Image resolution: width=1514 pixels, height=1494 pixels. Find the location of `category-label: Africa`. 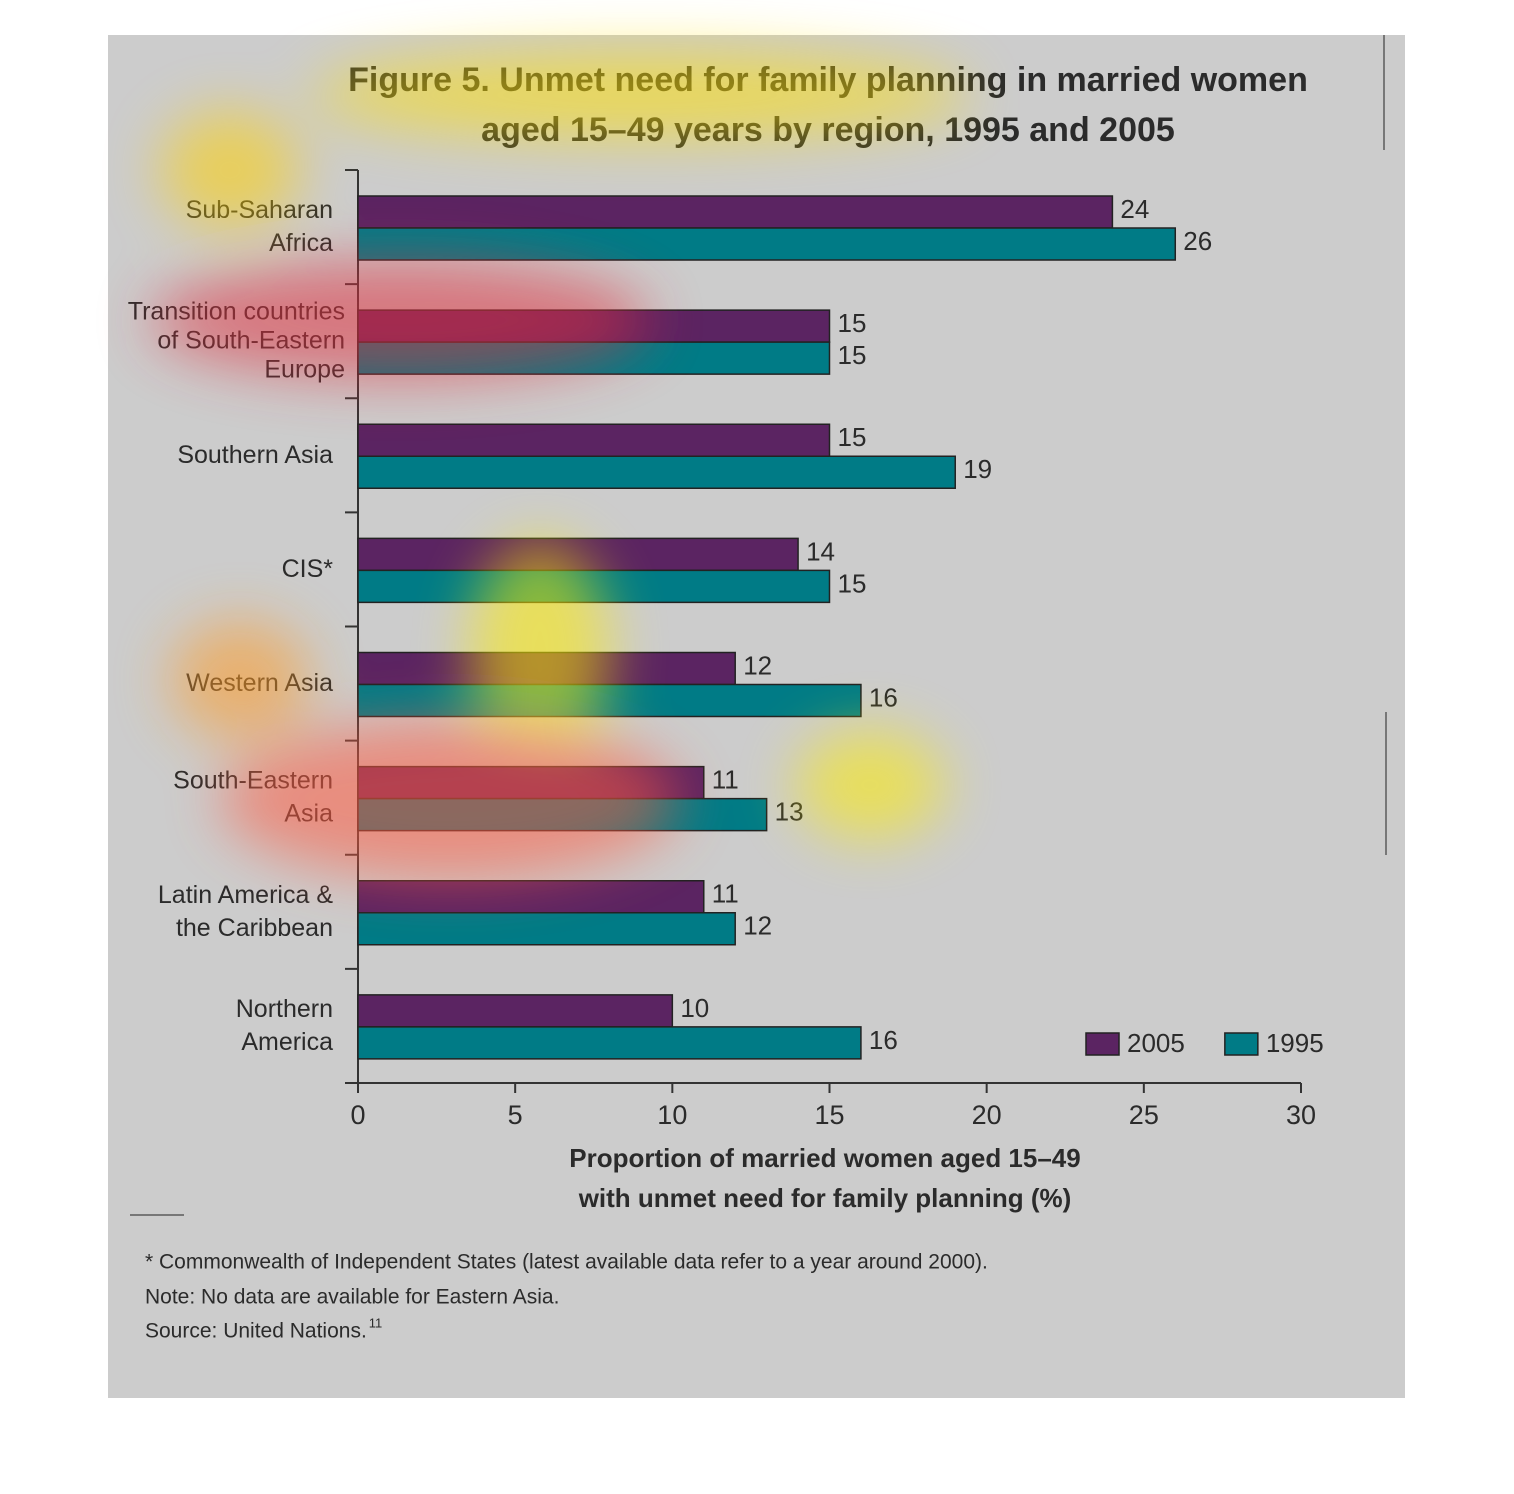

category-label: Africa is located at coordinates (301, 243).